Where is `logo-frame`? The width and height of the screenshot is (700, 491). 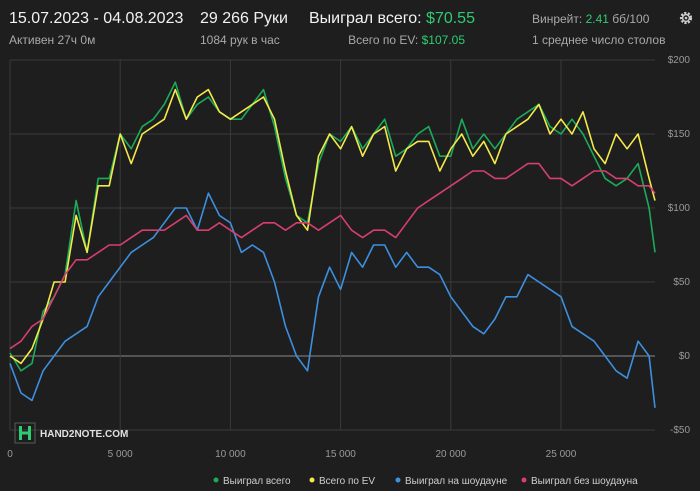
logo-frame is located at coordinates (25, 433).